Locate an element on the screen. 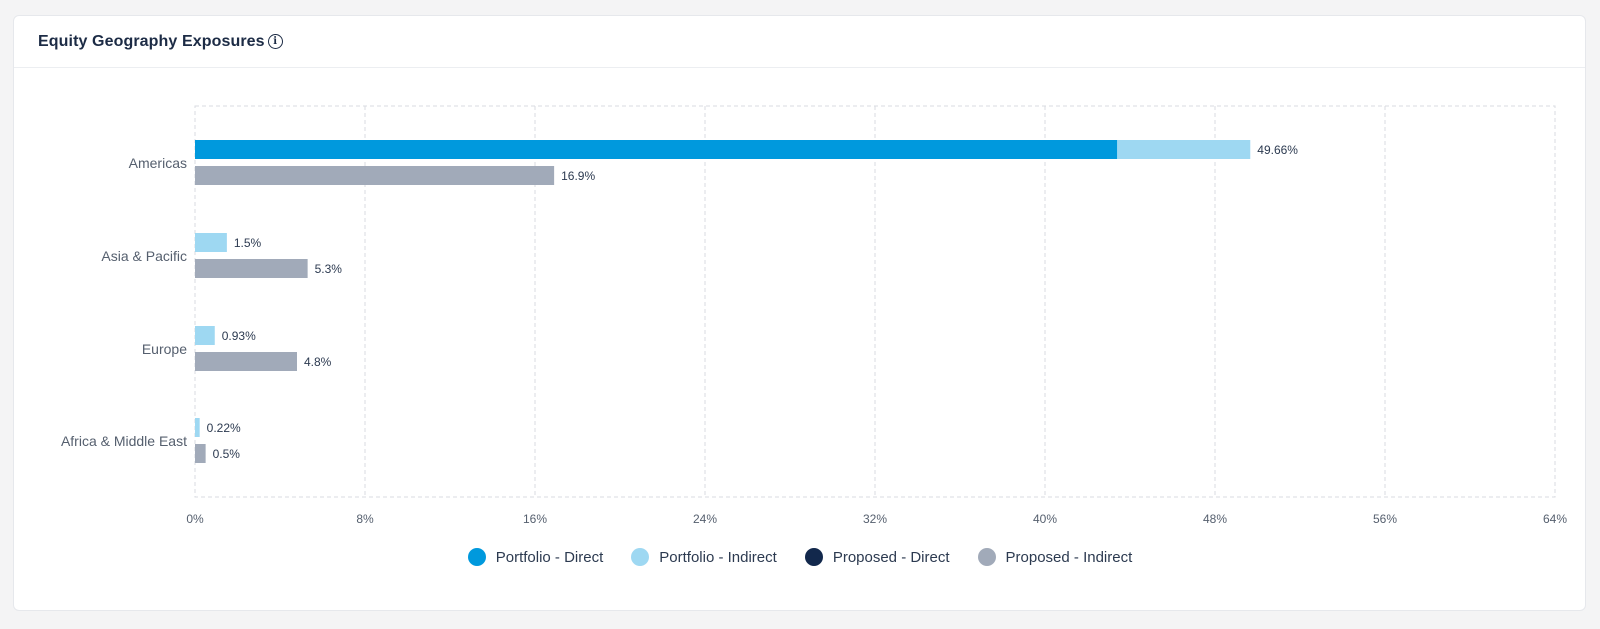  x-tick-label: 40% is located at coordinates (1045, 519).